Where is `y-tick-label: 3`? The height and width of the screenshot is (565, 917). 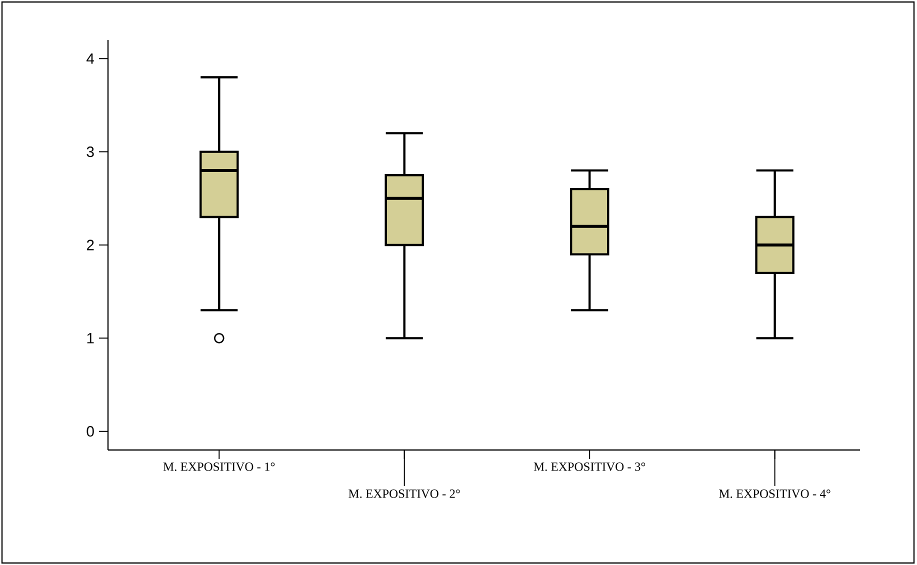
y-tick-label: 3 is located at coordinates (90, 152).